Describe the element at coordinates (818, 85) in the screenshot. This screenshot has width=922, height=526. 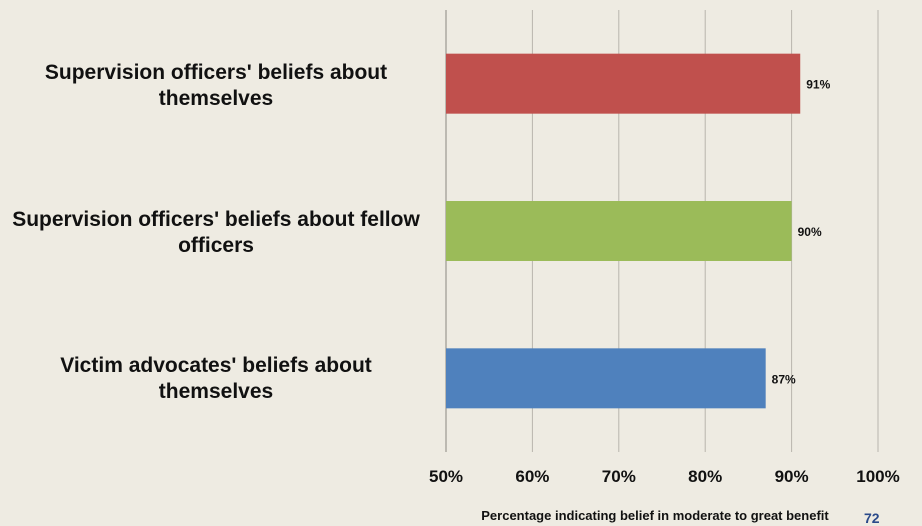
I see `data-label: 91%` at that location.